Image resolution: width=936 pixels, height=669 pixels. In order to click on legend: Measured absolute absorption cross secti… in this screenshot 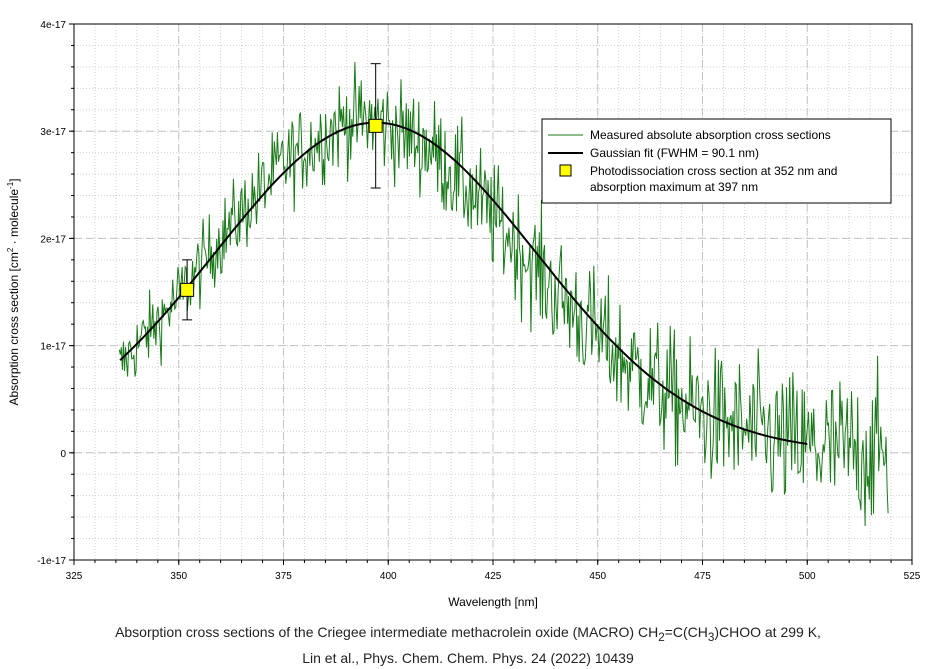, I will do `click(716, 161)`.